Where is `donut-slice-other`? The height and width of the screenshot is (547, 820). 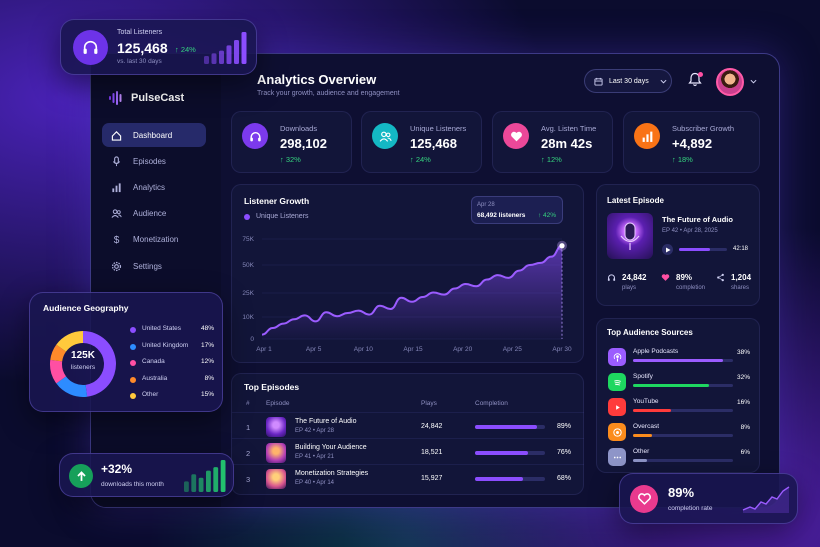 donut-slice-other is located at coordinates (69, 341).